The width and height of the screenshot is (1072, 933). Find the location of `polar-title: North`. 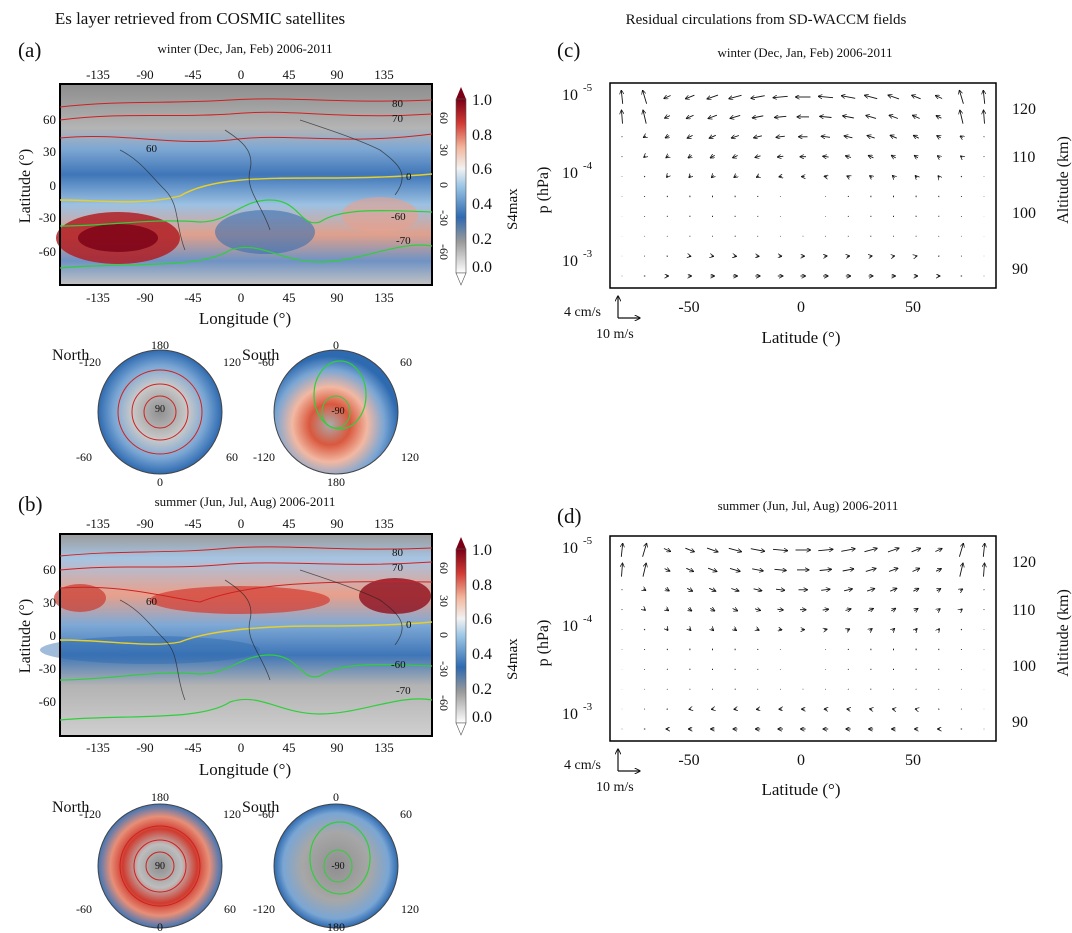

polar-title: North is located at coordinates (70, 355).